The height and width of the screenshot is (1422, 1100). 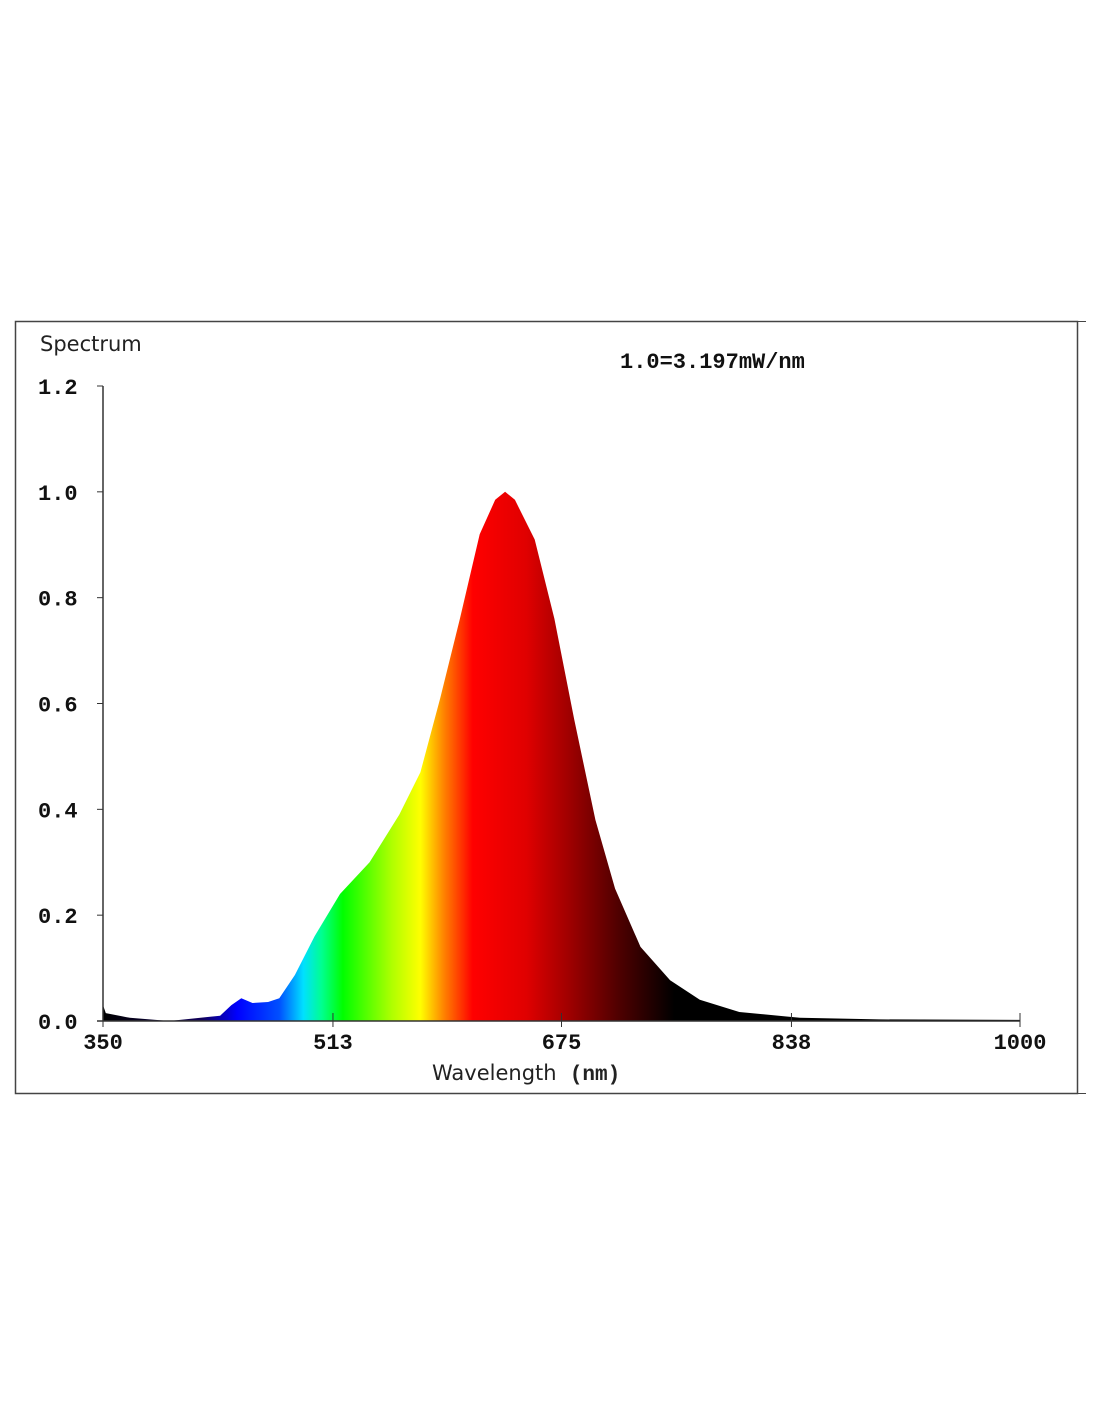 I want to click on x-axis-label-text: Wavelength, so click(x=494, y=1073).